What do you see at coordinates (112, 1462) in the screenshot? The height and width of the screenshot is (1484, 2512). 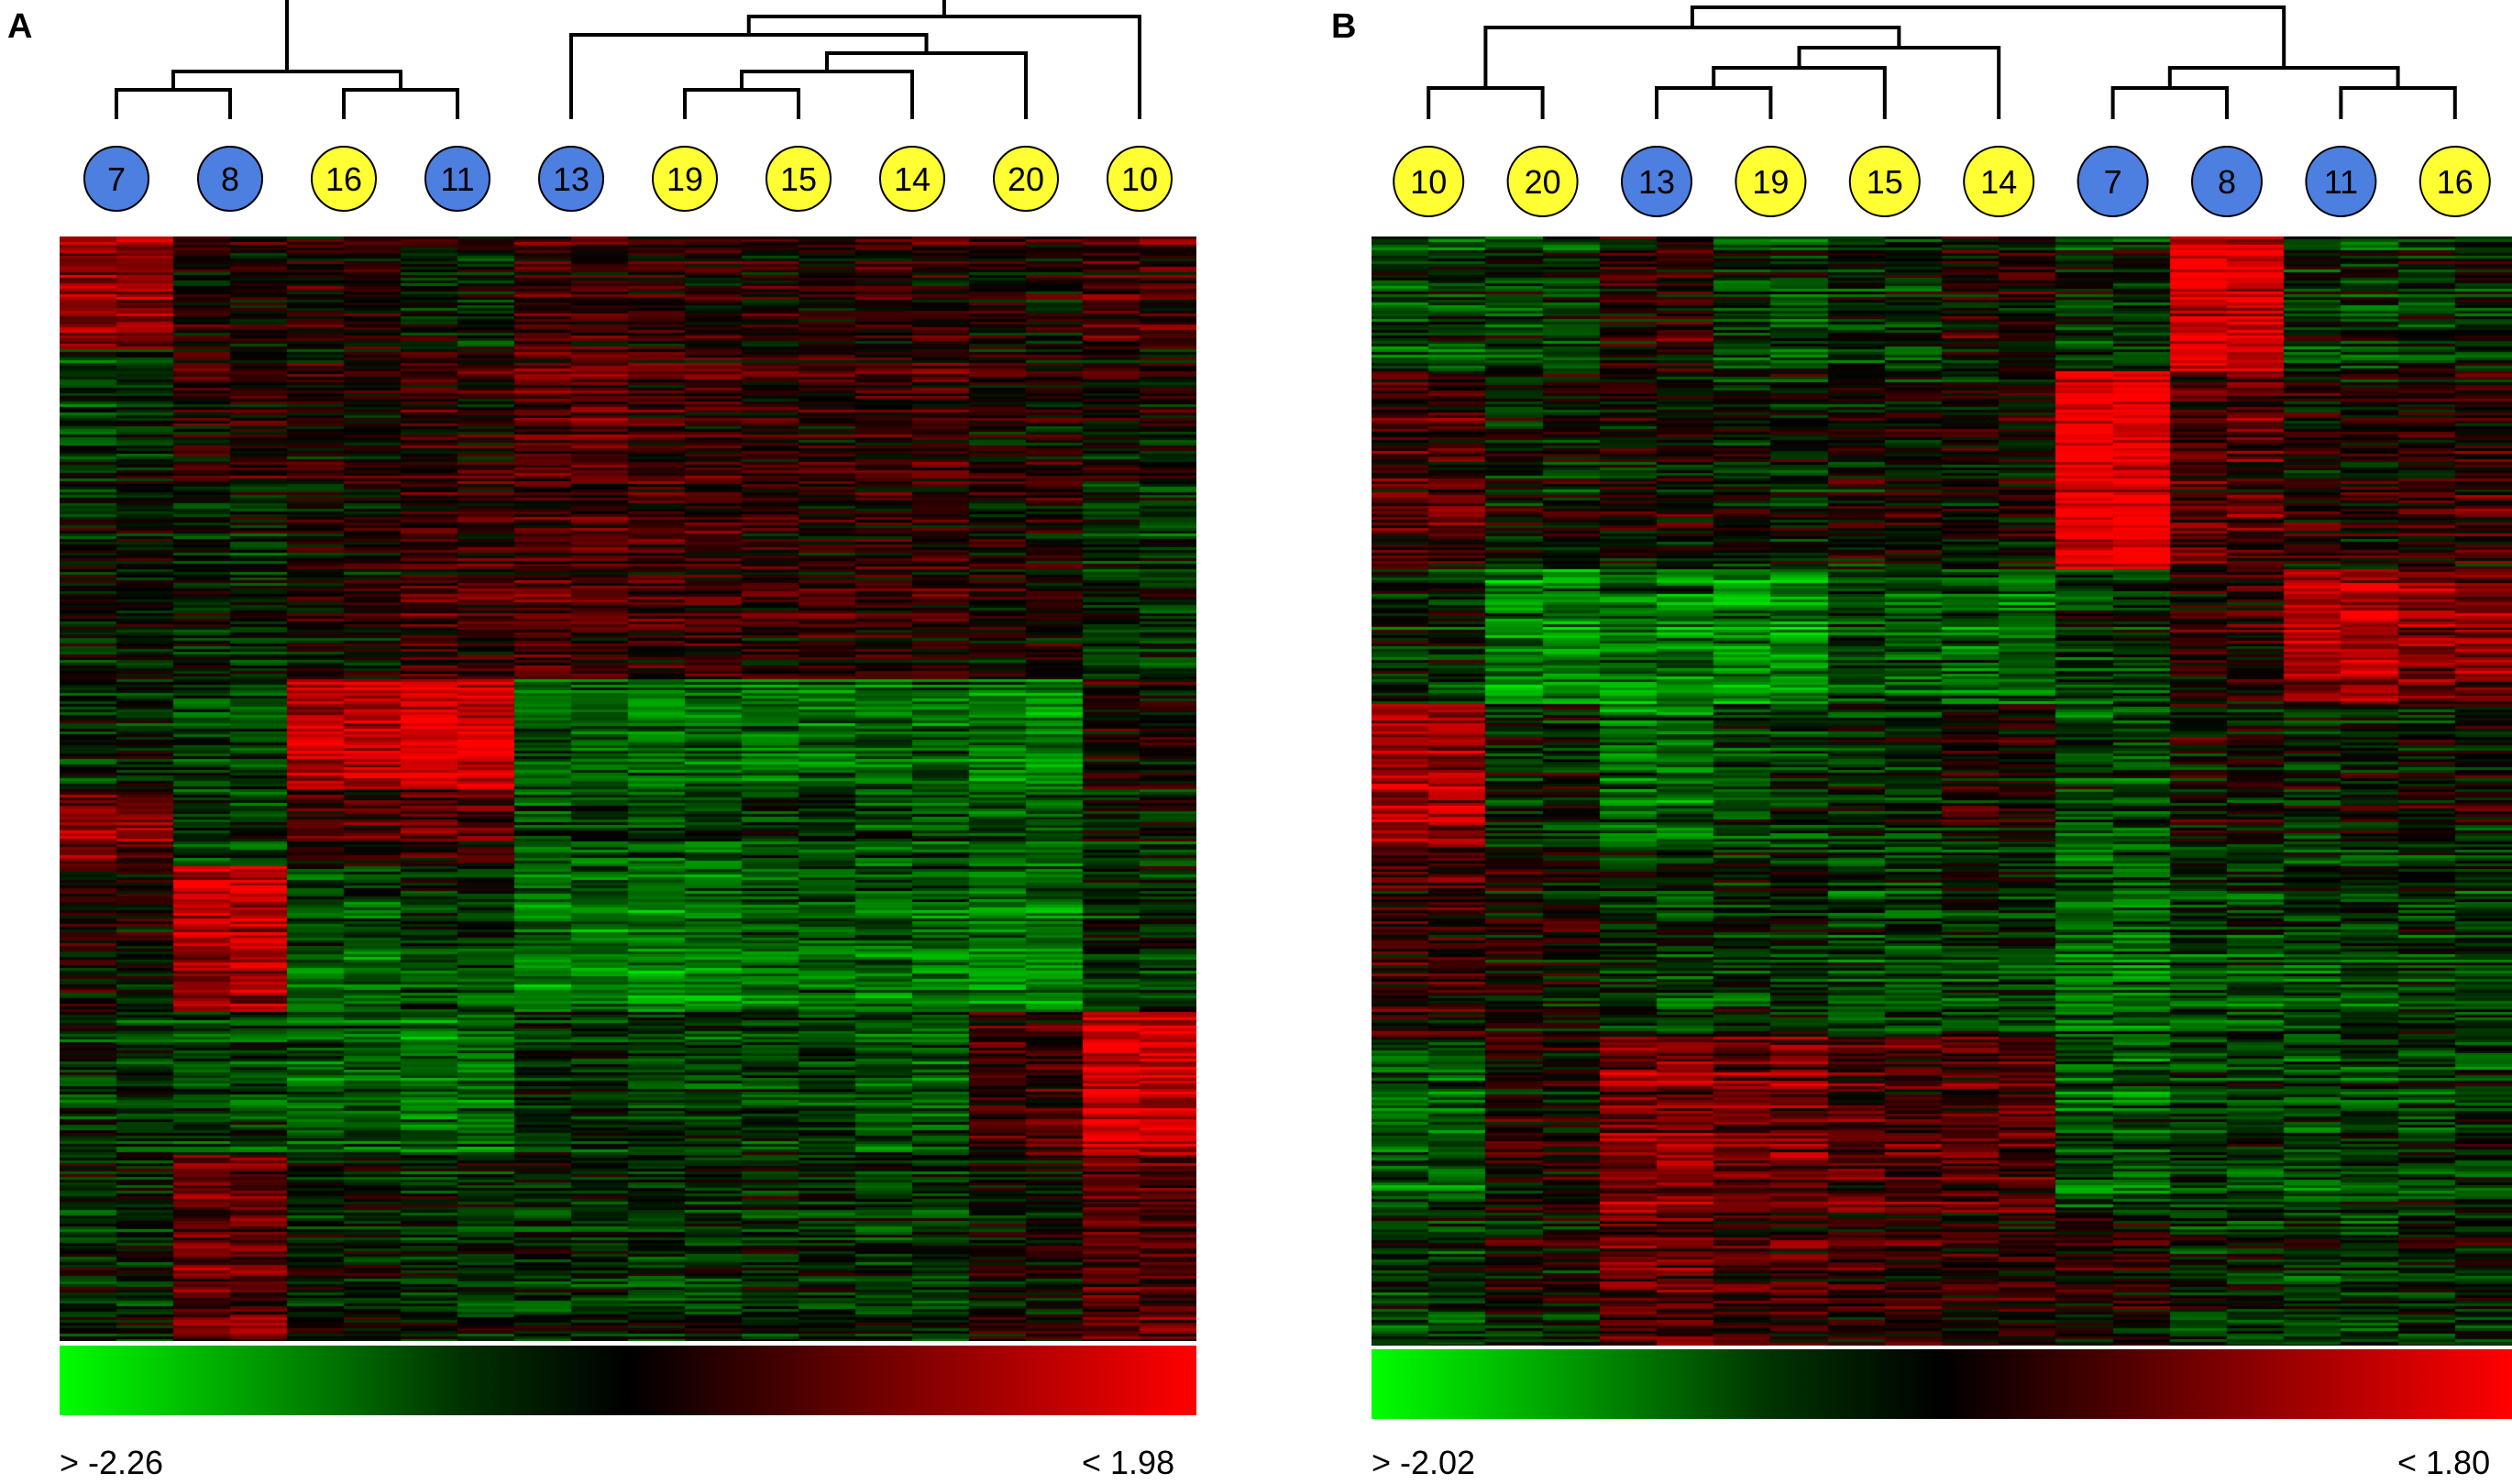 I see `color-scale-min-label: > -2.26` at bounding box center [112, 1462].